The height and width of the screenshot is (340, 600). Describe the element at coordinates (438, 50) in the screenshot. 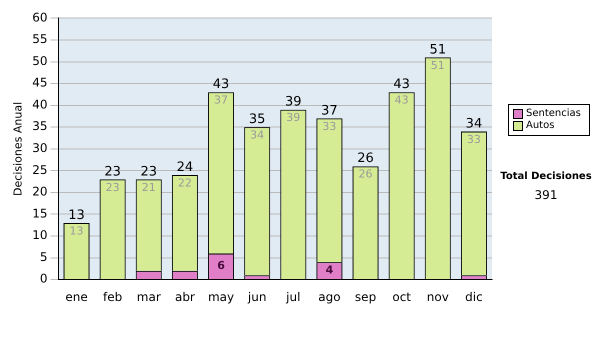

I see `total-label: 51` at that location.